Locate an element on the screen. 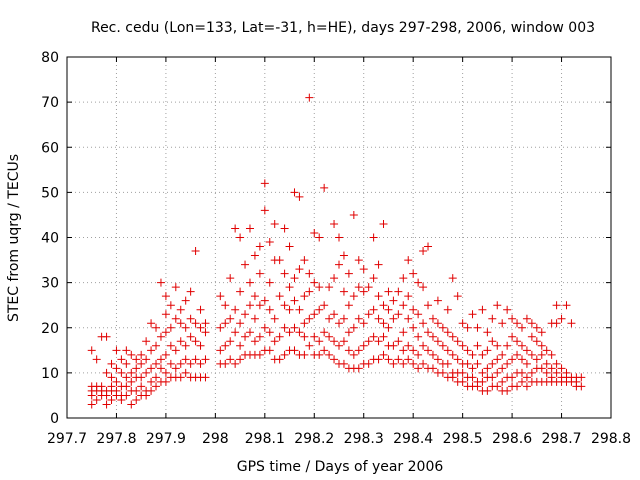 Image resolution: width=640 pixels, height=480 pixels. y-tick-labels: 0 10 20 30 40 50 60 70 80 is located at coordinates (50, 238).